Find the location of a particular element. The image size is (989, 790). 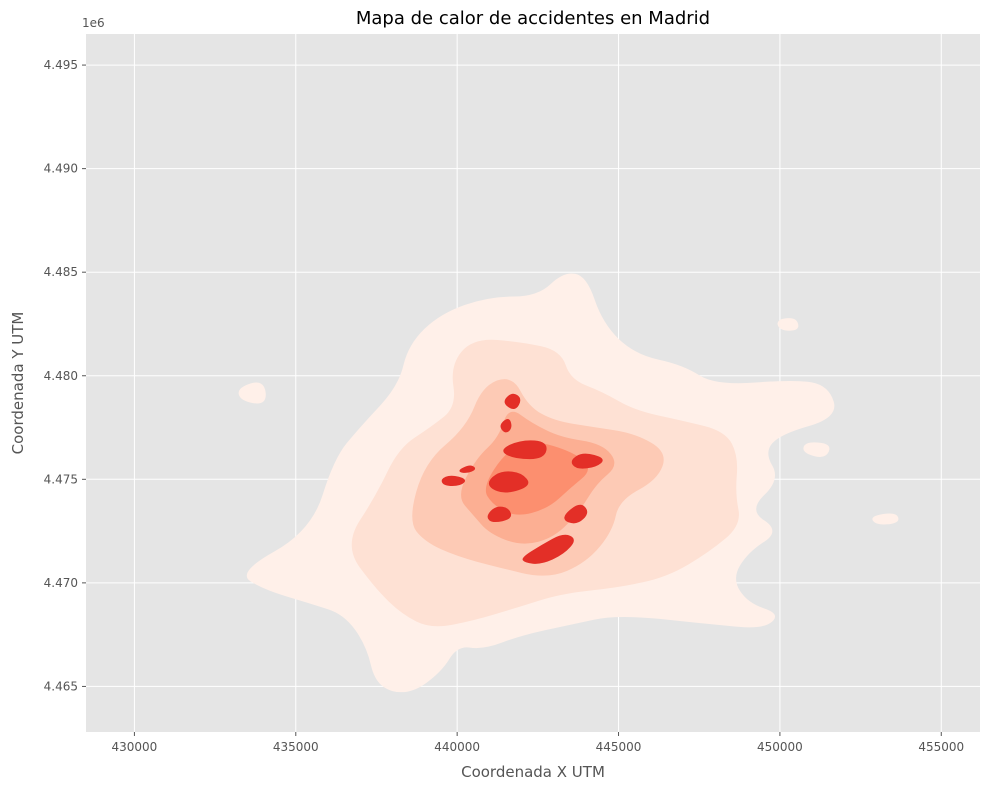

y-tick-label: 4.465 is located at coordinates (61, 686).